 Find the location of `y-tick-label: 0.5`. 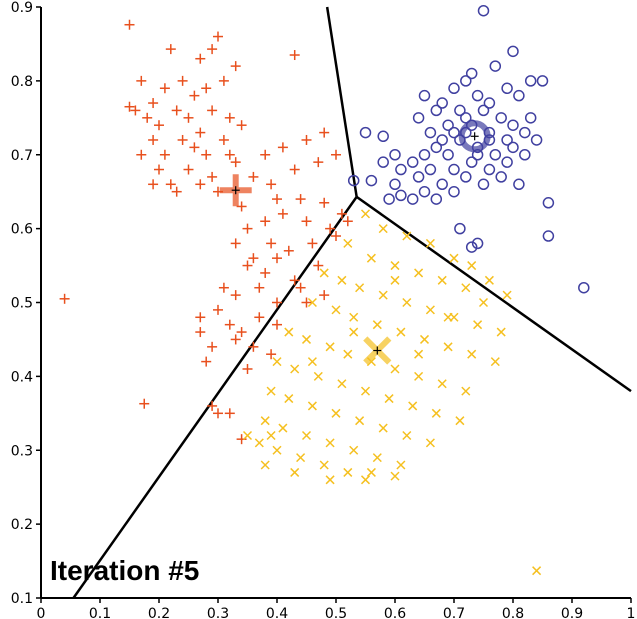

y-tick-label: 0.5 is located at coordinates (22, 304).